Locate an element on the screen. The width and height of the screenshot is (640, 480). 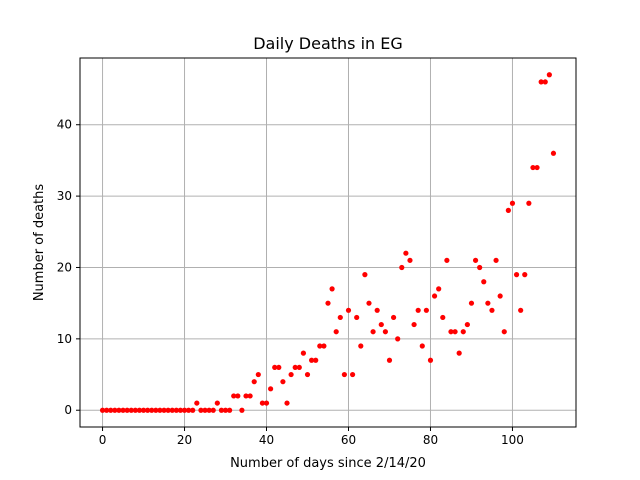
y-tick-label: 20 is located at coordinates (64, 267).